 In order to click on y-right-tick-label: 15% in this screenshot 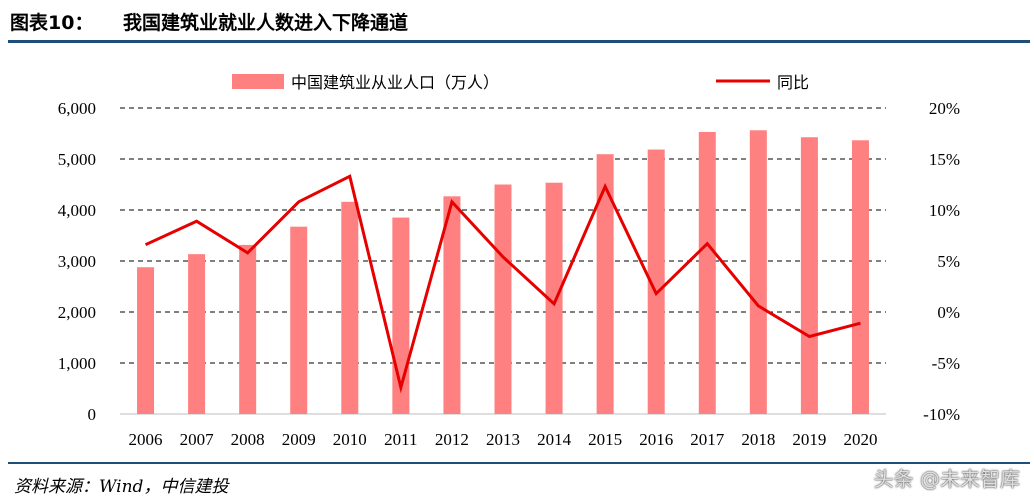, I will do `click(944, 159)`.